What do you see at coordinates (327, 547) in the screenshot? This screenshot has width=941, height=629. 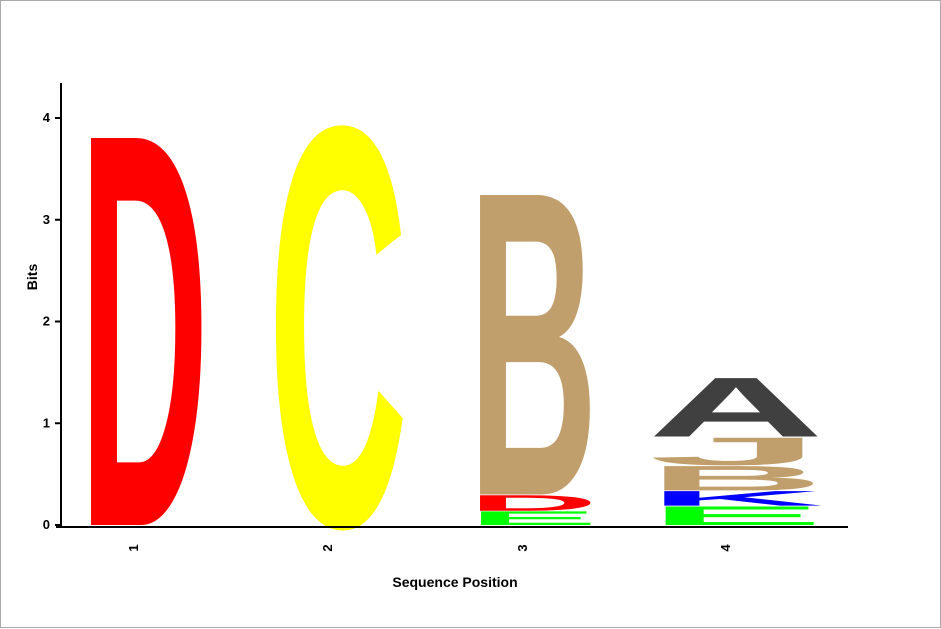 I see `x-tick-label: 2` at bounding box center [327, 547].